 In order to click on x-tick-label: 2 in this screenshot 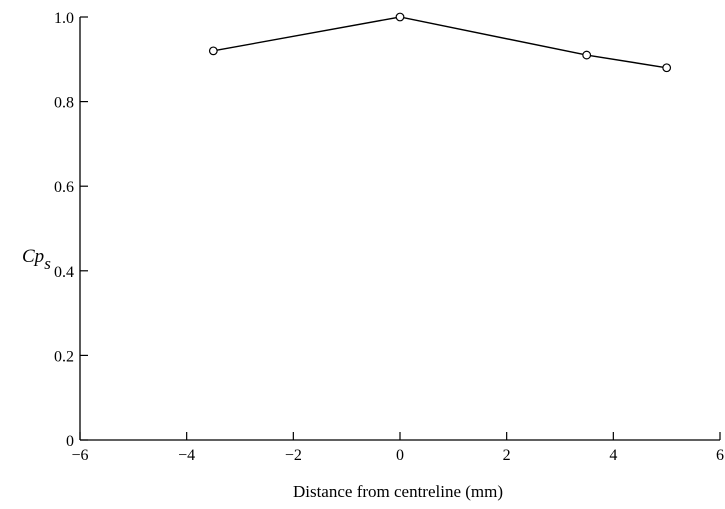, I will do `click(507, 455)`.